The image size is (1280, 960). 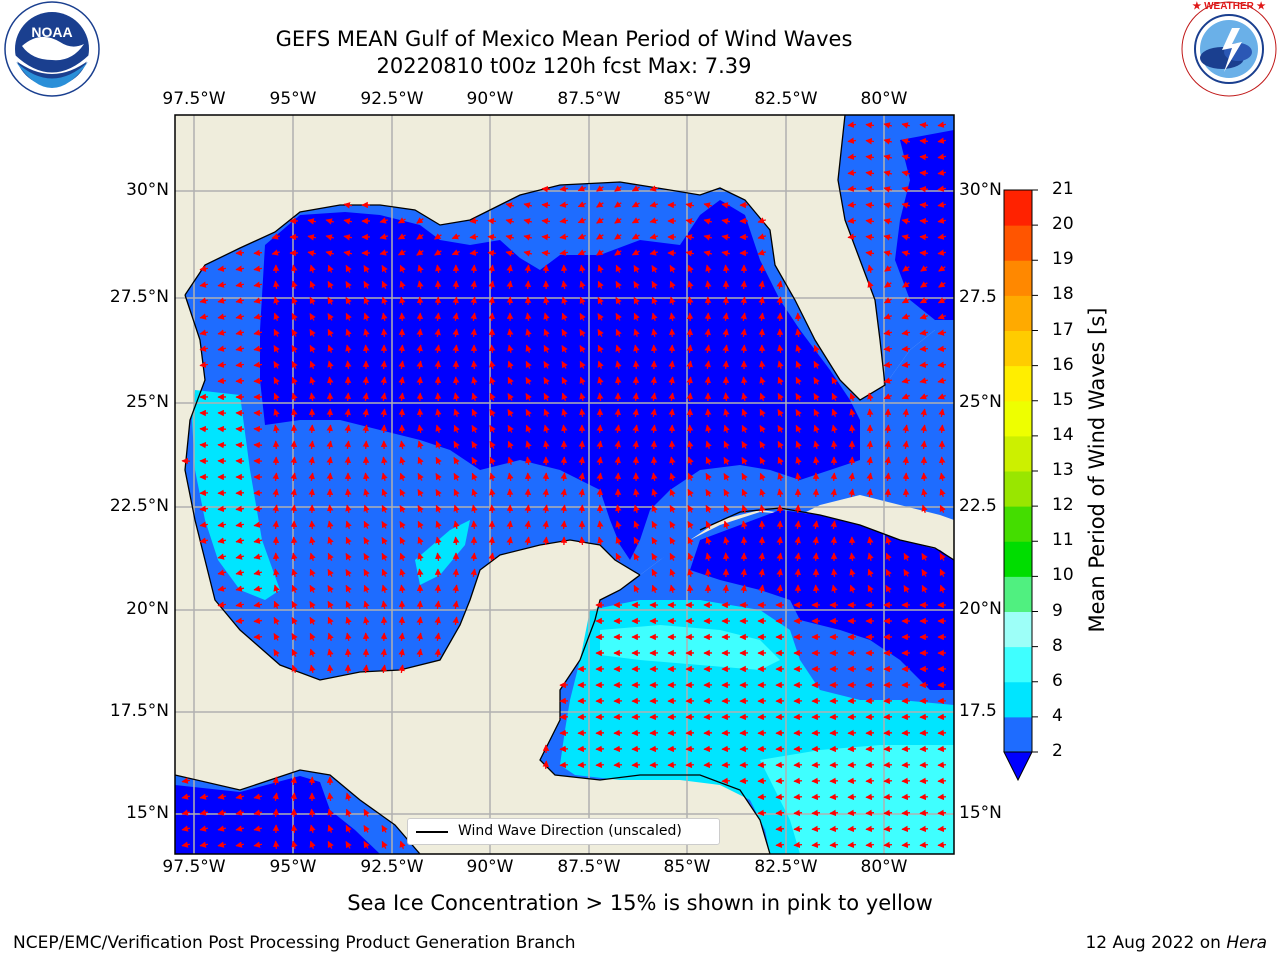 What do you see at coordinates (1063, 575) in the screenshot?
I see `colorbar-tick-label: 10` at bounding box center [1063, 575].